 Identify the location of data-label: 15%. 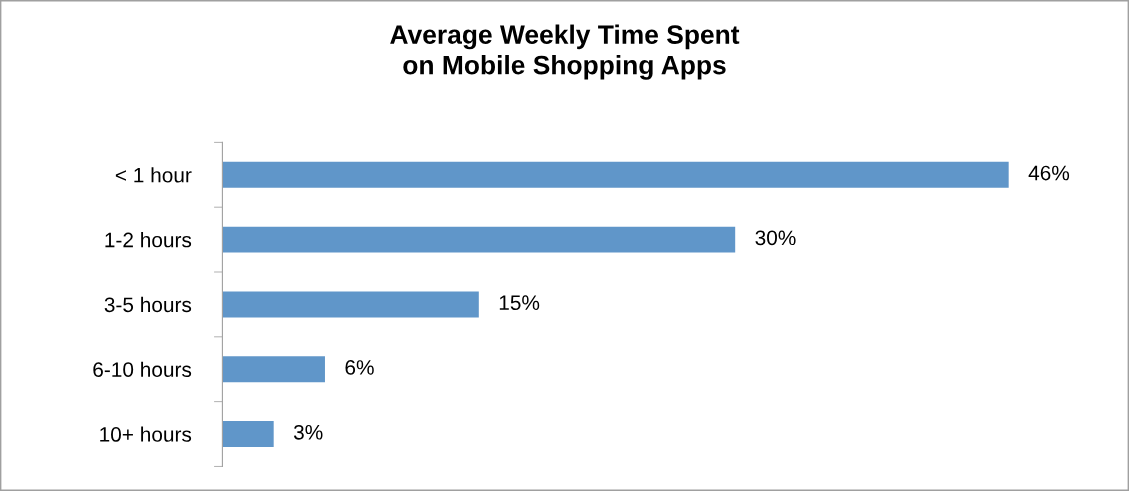
(519, 303).